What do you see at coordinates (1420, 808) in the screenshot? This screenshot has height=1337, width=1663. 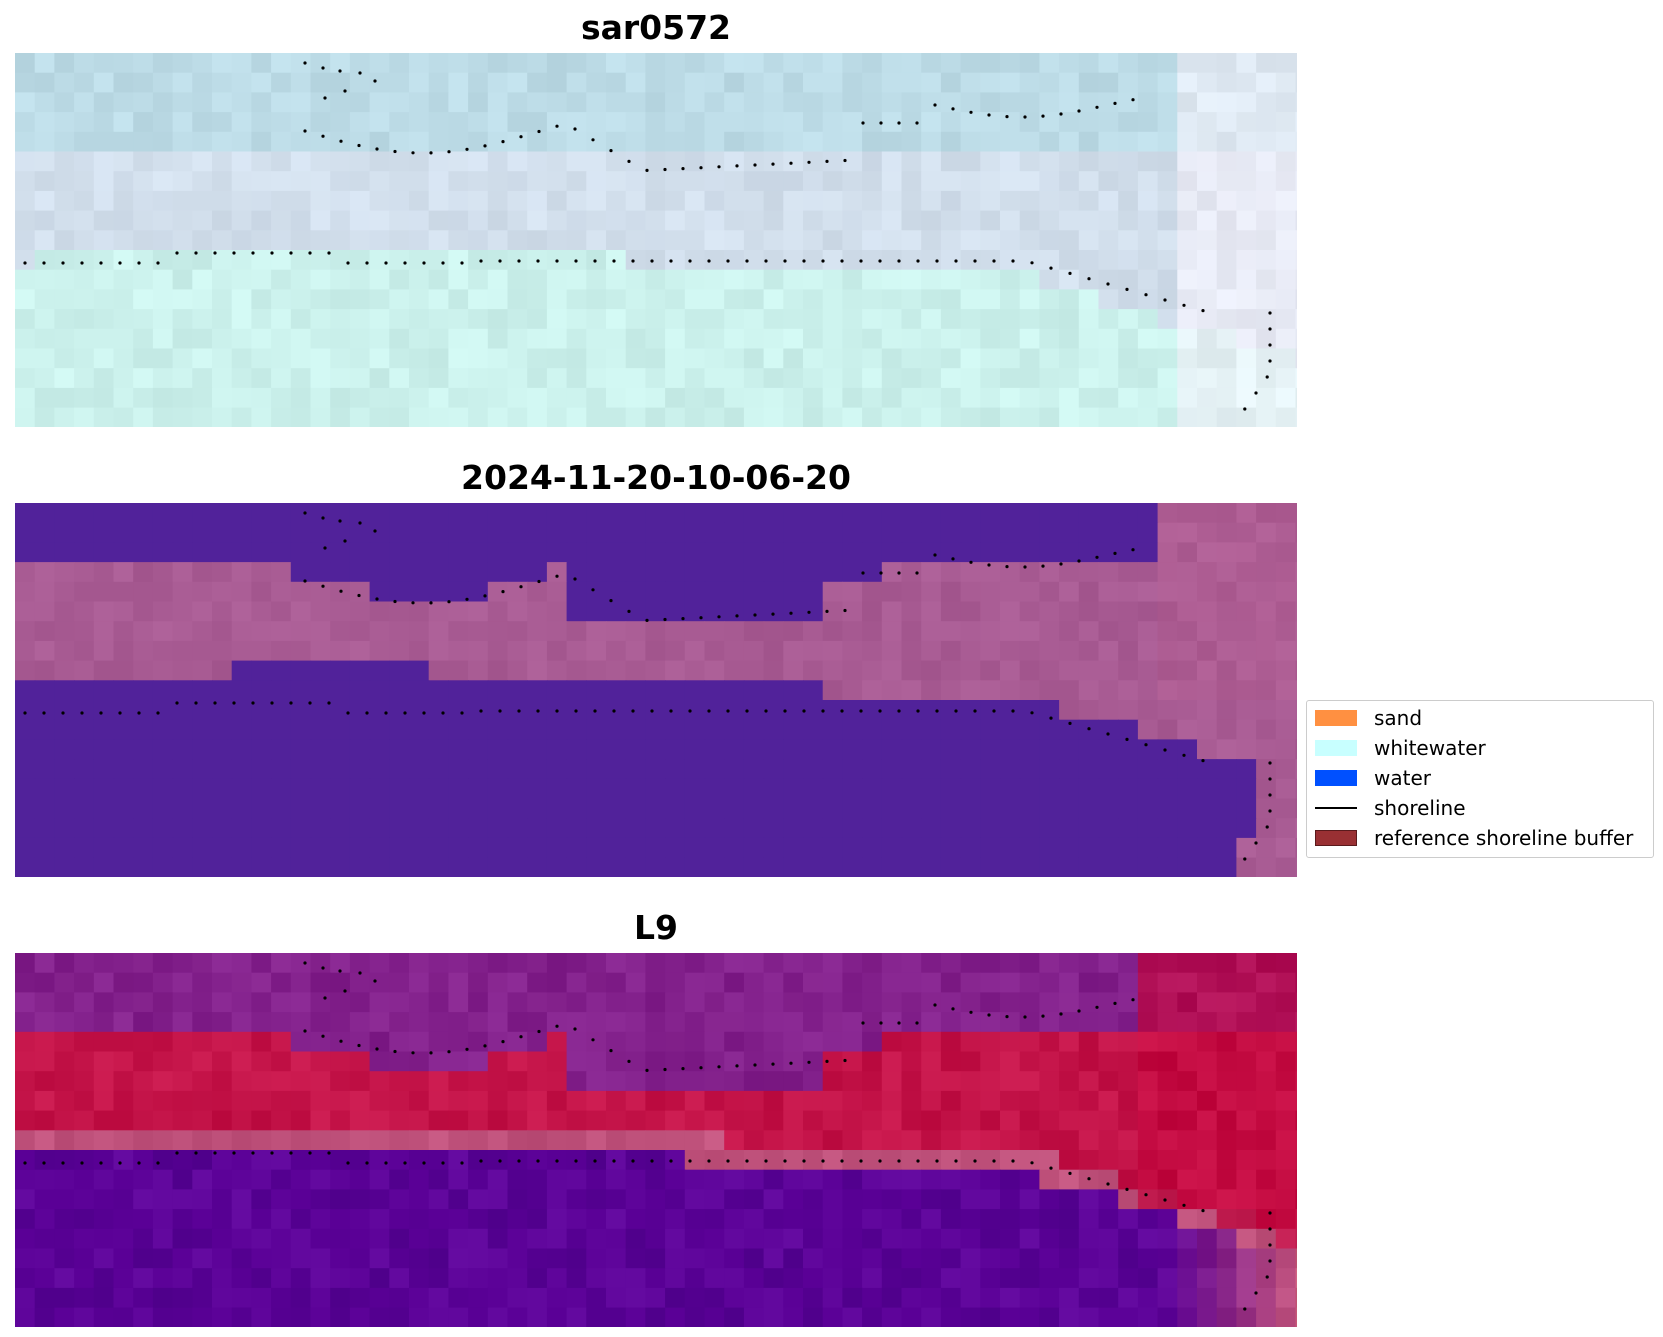 I see `legend-label-shoreline: shoreline` at bounding box center [1420, 808].